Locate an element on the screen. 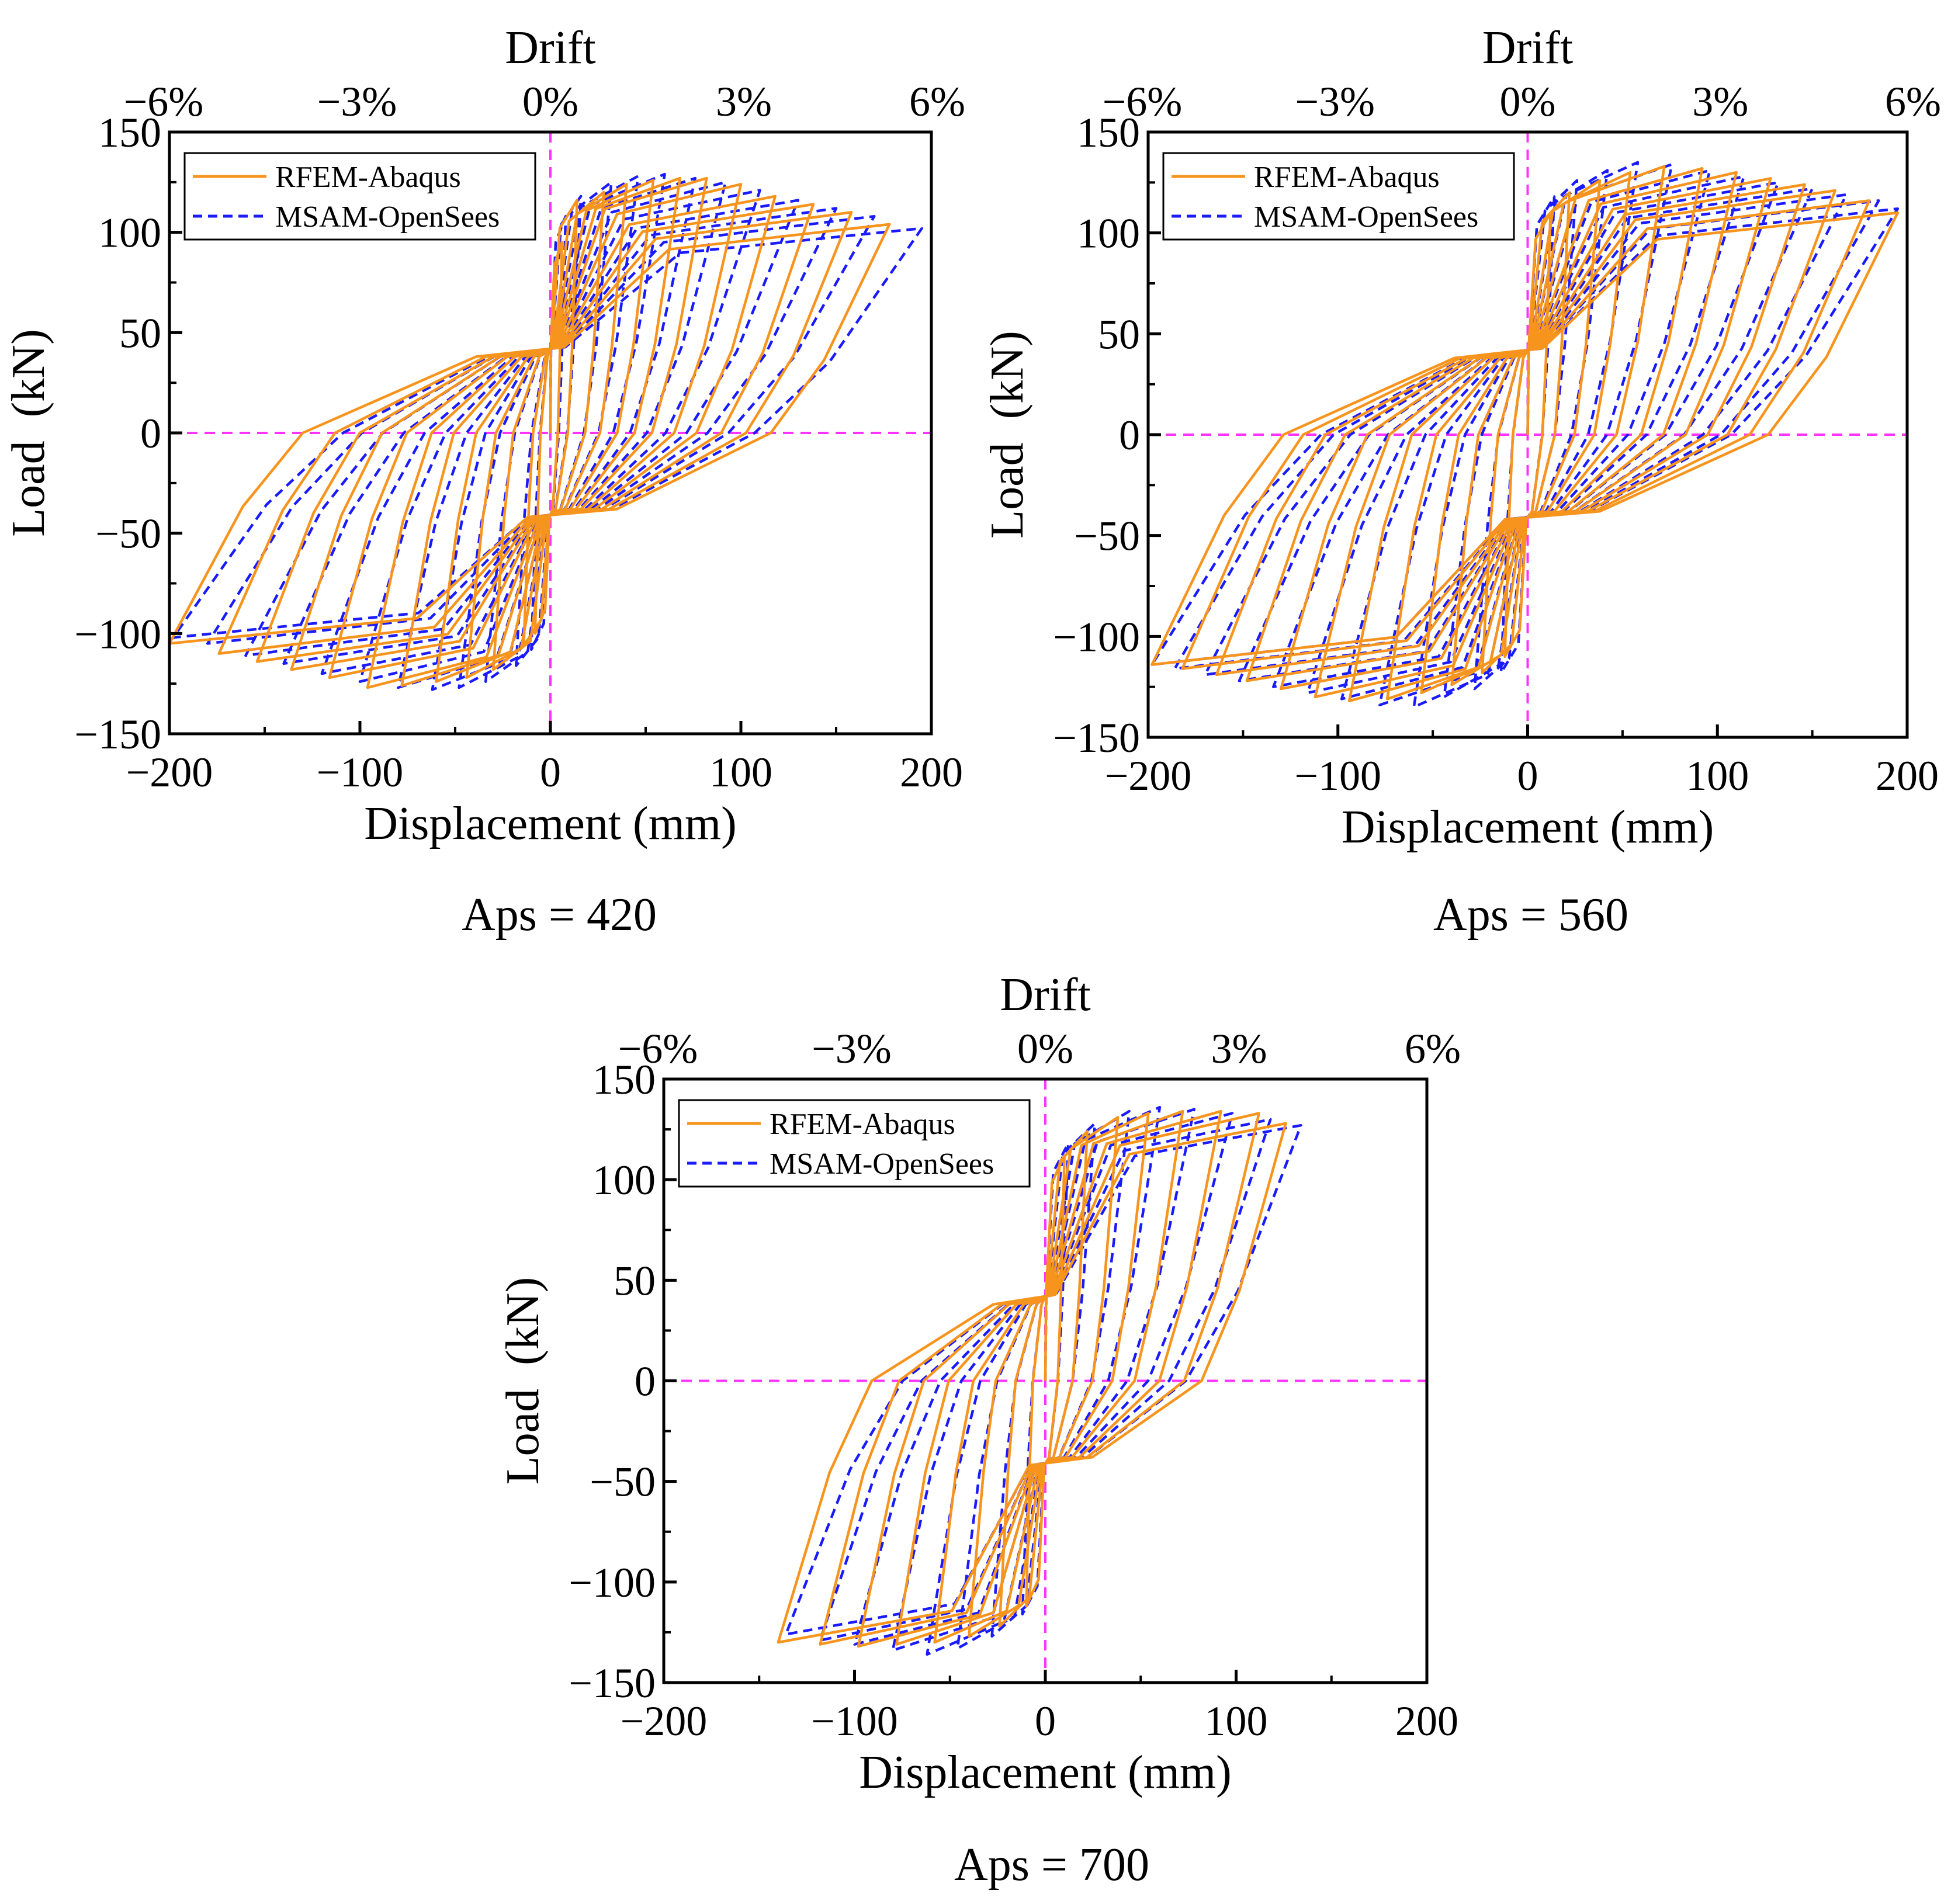  panel-caption: Aps = 420 is located at coordinates (559, 915).